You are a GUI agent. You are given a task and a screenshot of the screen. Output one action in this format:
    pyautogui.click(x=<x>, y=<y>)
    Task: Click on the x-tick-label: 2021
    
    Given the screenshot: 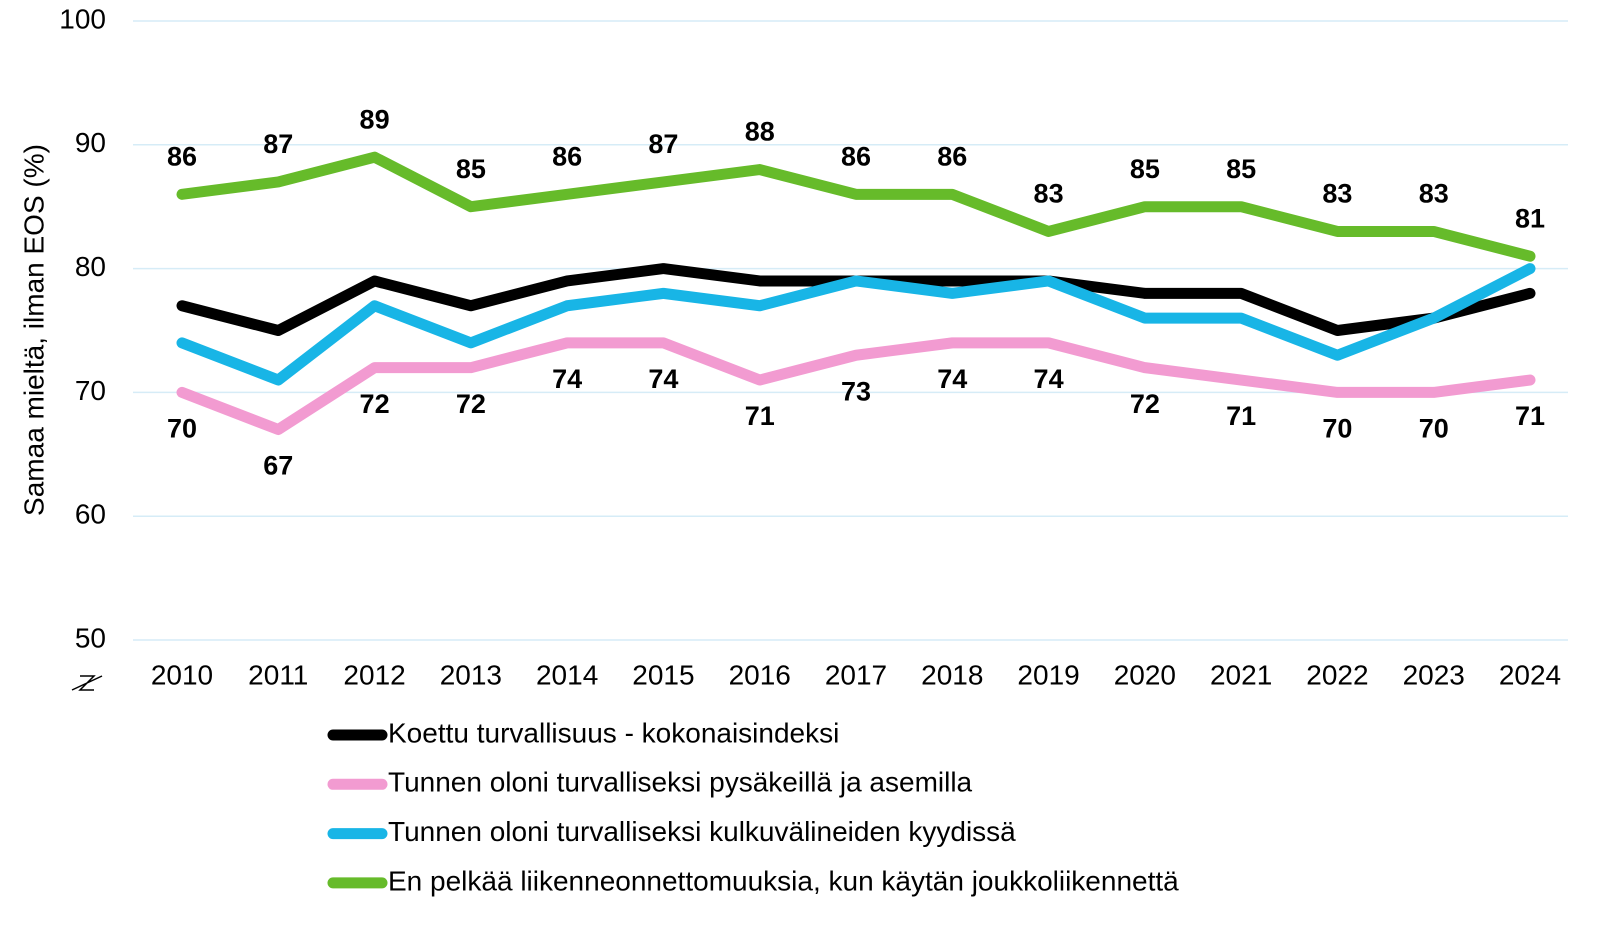 What is the action you would take?
    pyautogui.click(x=1241, y=674)
    